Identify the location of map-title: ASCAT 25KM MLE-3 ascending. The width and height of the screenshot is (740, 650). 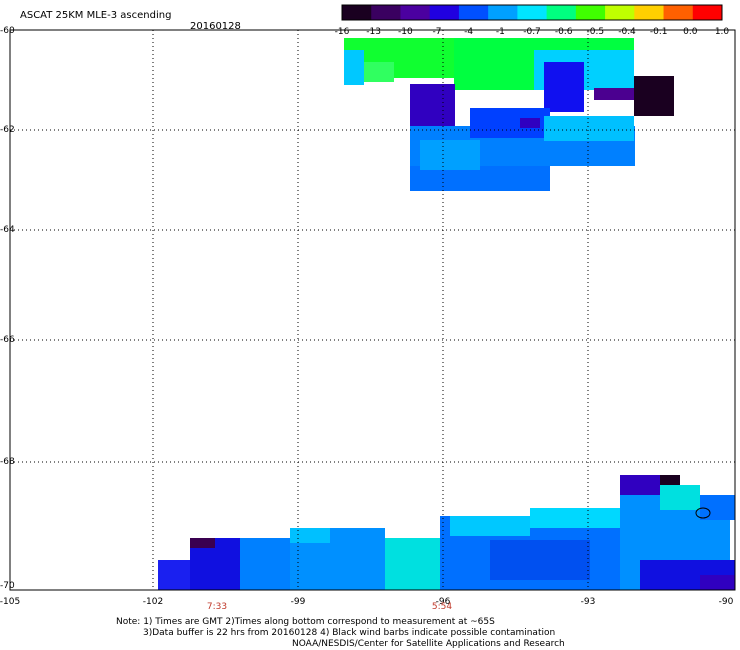
(96, 15).